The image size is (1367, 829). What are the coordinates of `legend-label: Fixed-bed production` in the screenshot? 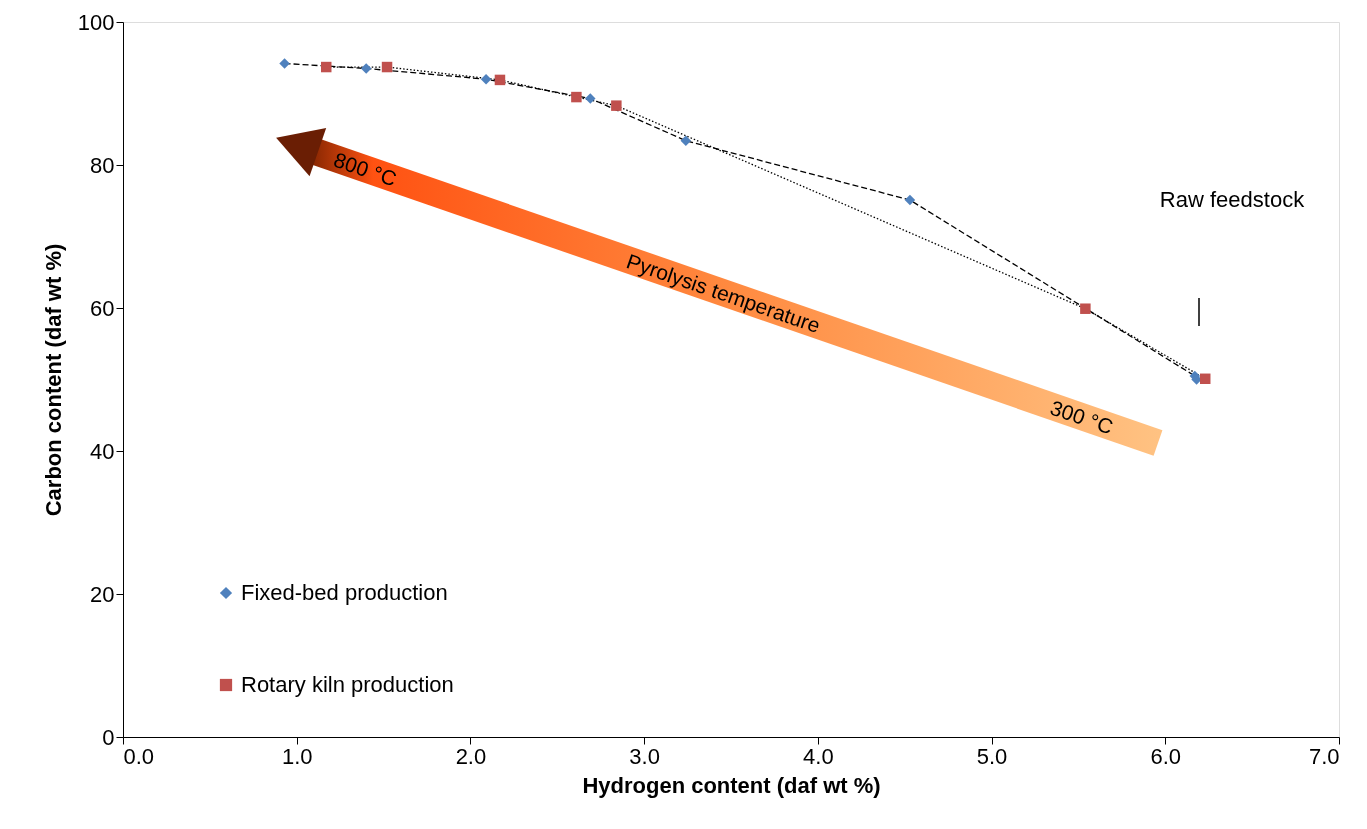 It's located at (344, 592).